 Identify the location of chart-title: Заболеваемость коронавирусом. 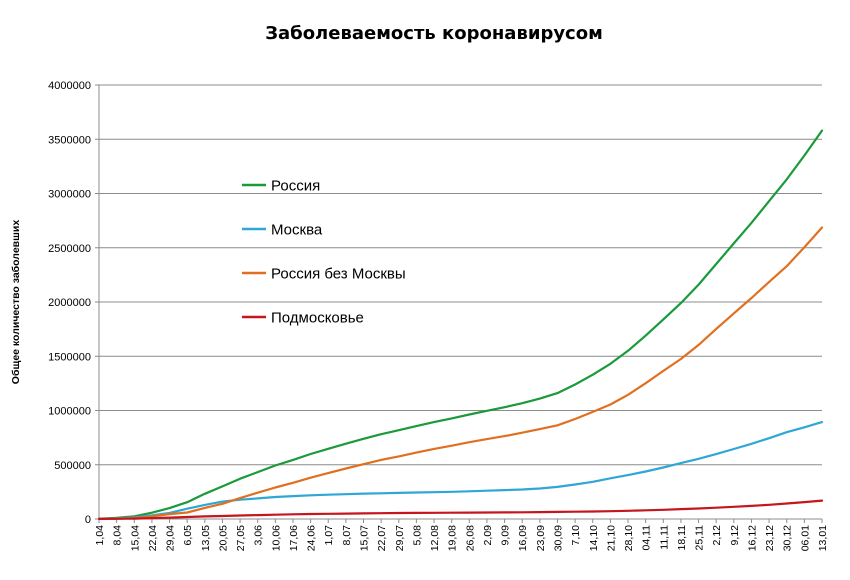
(434, 33).